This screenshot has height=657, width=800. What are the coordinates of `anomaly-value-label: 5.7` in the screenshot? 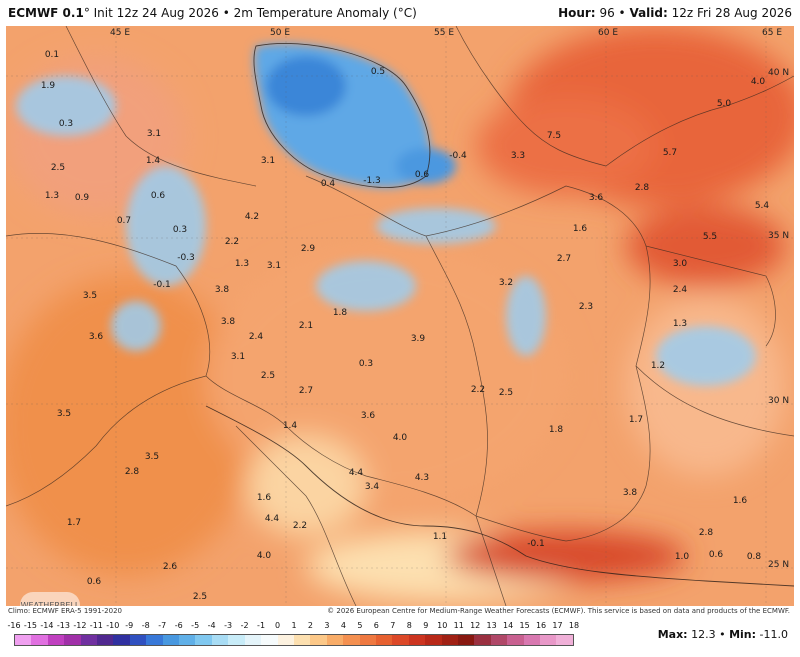 It's located at (670, 153).